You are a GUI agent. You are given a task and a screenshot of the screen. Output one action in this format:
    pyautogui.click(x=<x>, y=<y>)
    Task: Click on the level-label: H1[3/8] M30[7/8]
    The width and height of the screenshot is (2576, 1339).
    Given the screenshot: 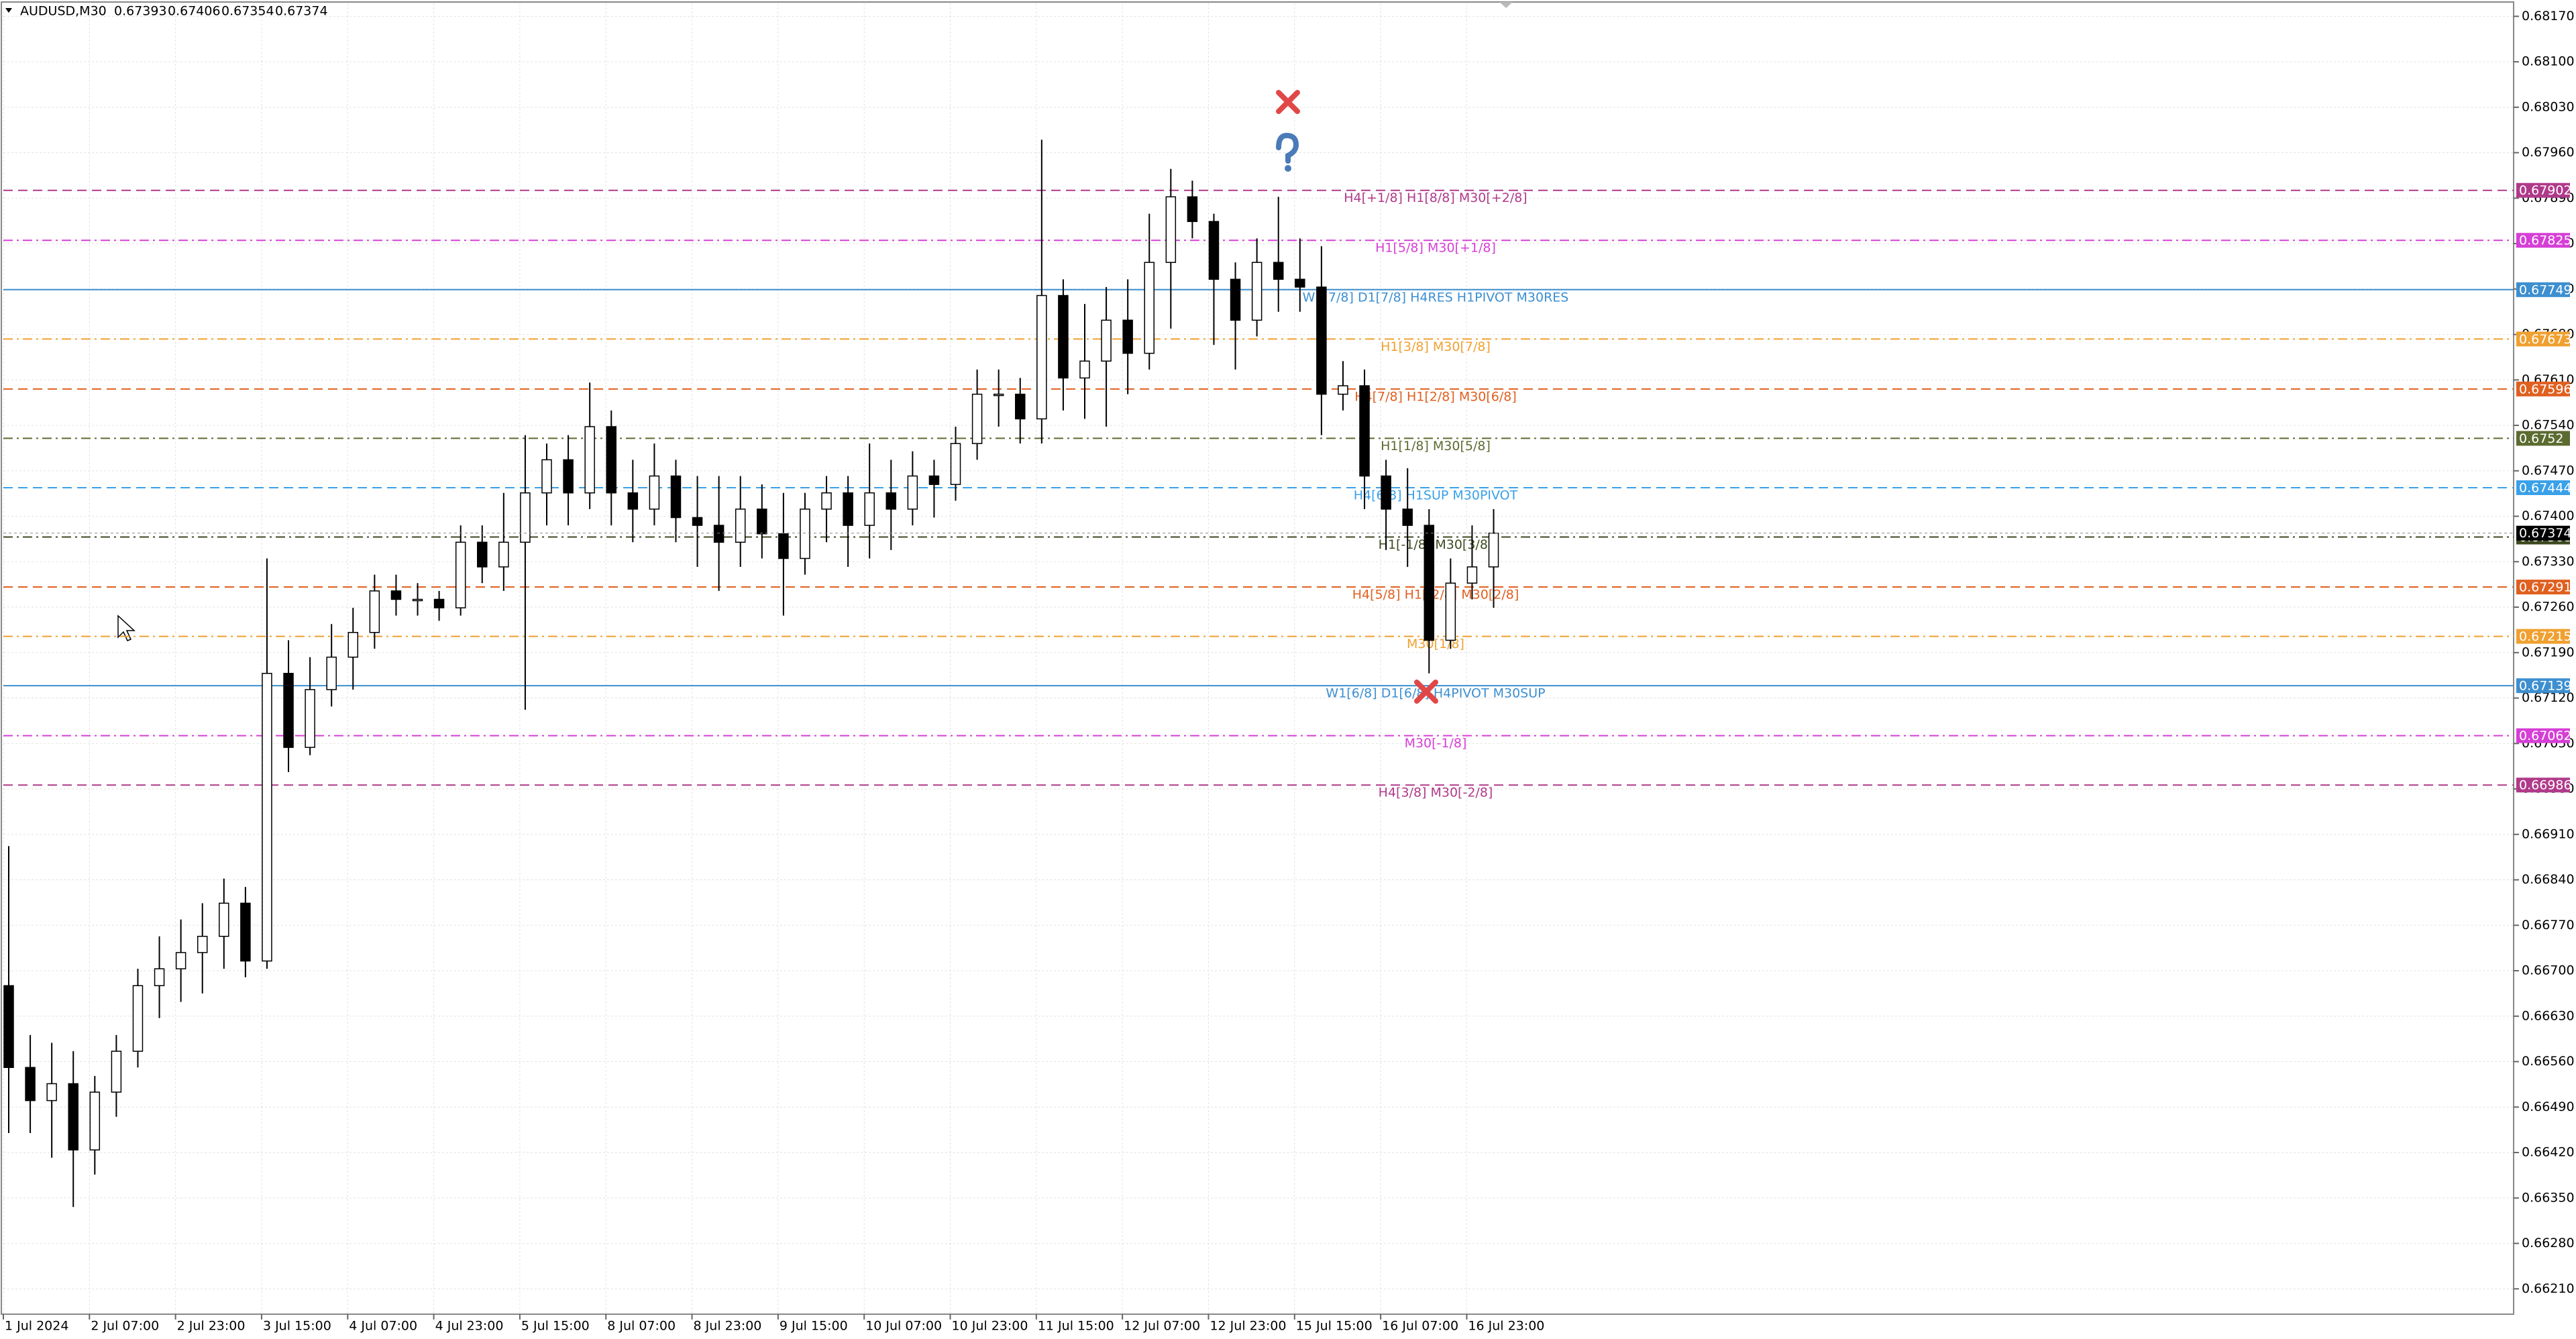 What is the action you would take?
    pyautogui.click(x=1436, y=346)
    